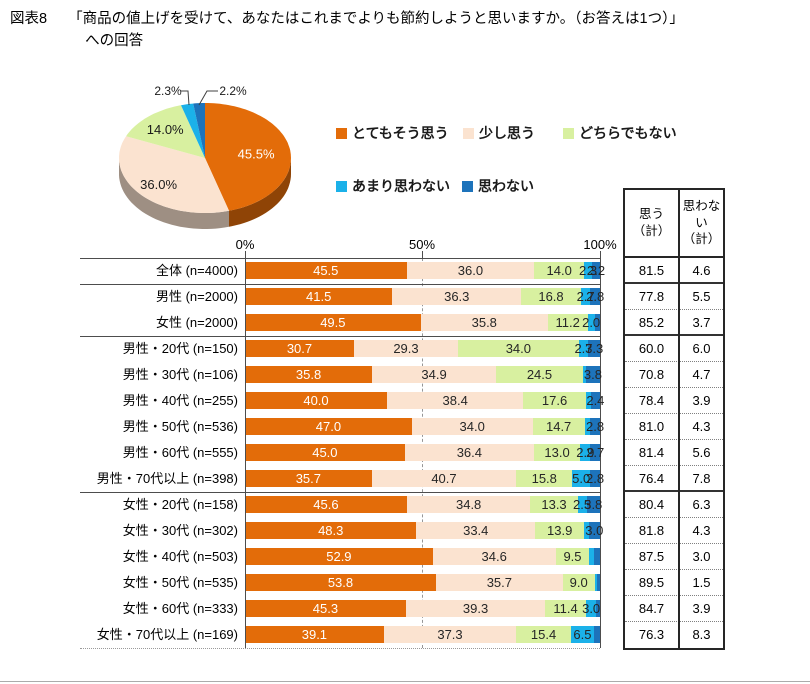 The height and width of the screenshot is (684, 810). What do you see at coordinates (180, 400) in the screenshot?
I see `row-label: 男性・40代 (n=255)` at bounding box center [180, 400].